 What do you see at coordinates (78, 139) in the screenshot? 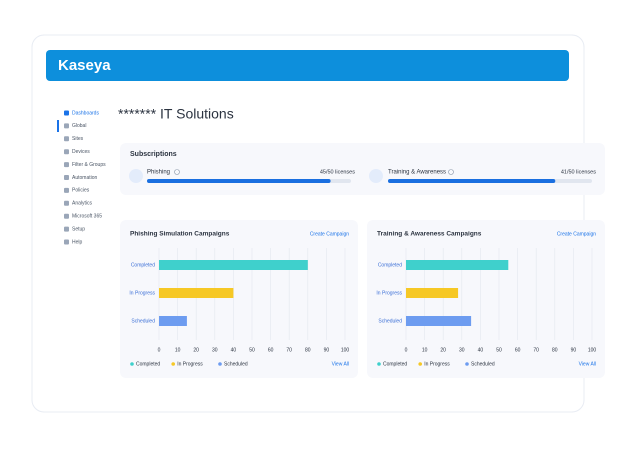
I see `nav-item: Sites` at bounding box center [78, 139].